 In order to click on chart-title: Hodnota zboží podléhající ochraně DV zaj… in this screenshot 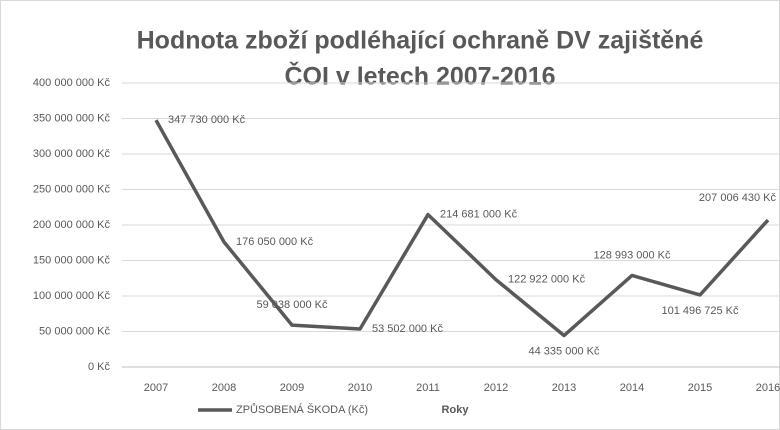, I will do `click(420, 41)`.